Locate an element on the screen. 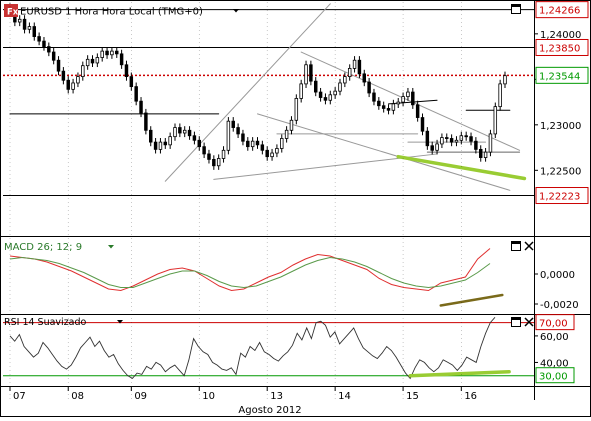  time-tick-label: 13 is located at coordinates (276, 396).